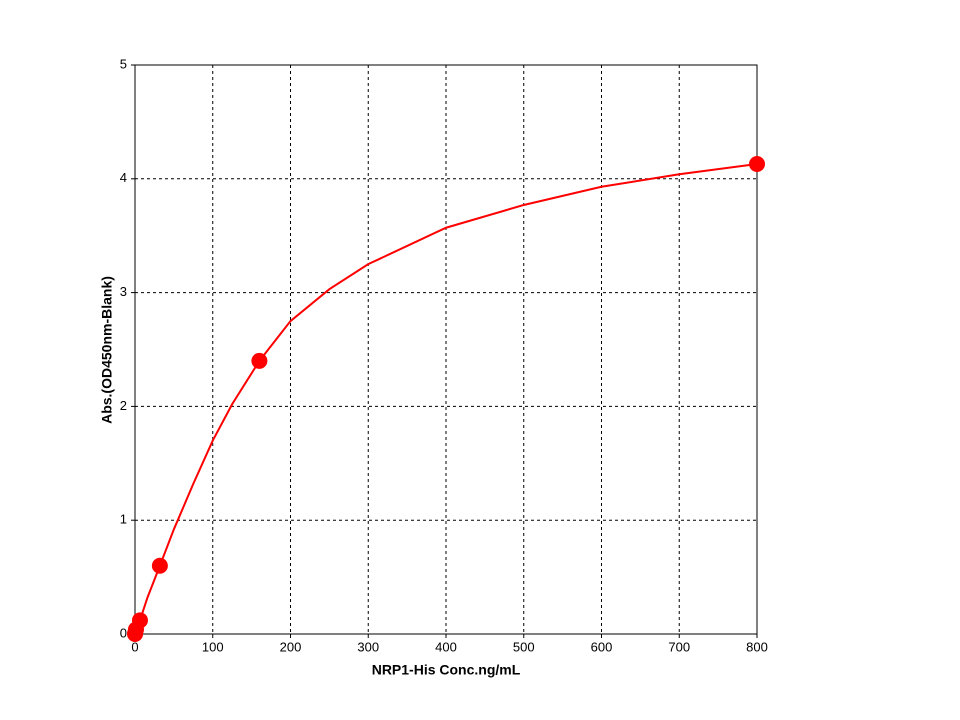  I want to click on x-tick-label: 700, so click(679, 646).